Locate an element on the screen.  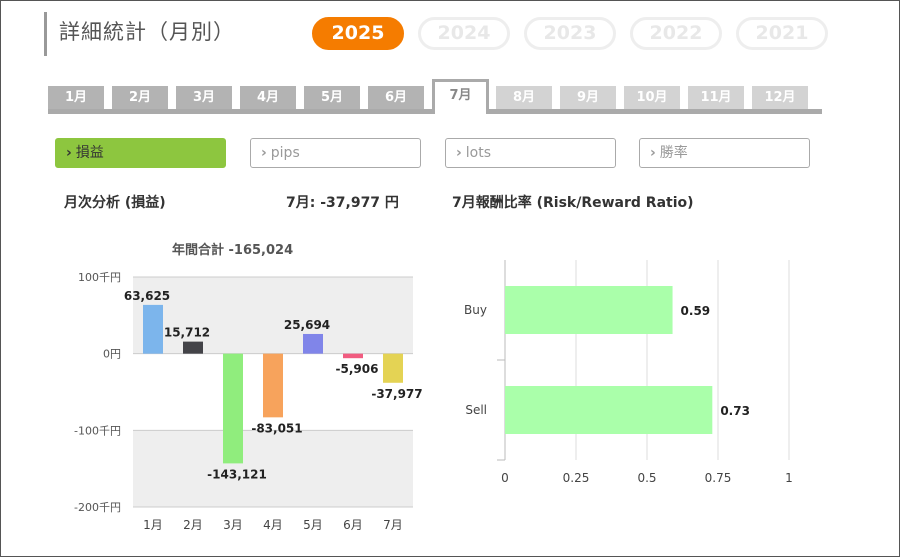
data-label: 0.73 is located at coordinates (735, 411).